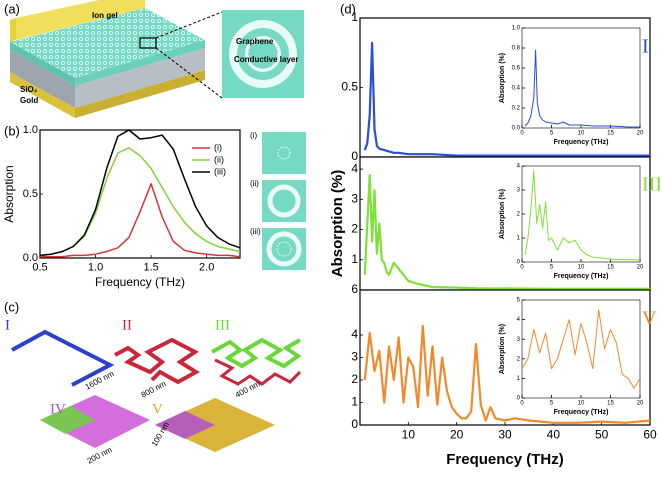 This screenshot has height=487, width=661. I want to click on legend-label: (ii), so click(219, 159).